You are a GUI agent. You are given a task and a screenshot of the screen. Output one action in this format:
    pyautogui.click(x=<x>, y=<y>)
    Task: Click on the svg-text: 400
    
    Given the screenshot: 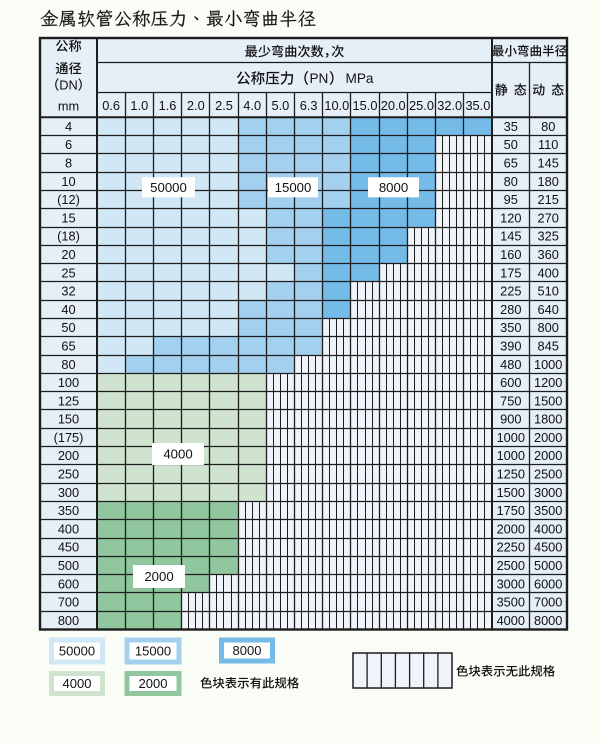 What is the action you would take?
    pyautogui.click(x=548, y=272)
    